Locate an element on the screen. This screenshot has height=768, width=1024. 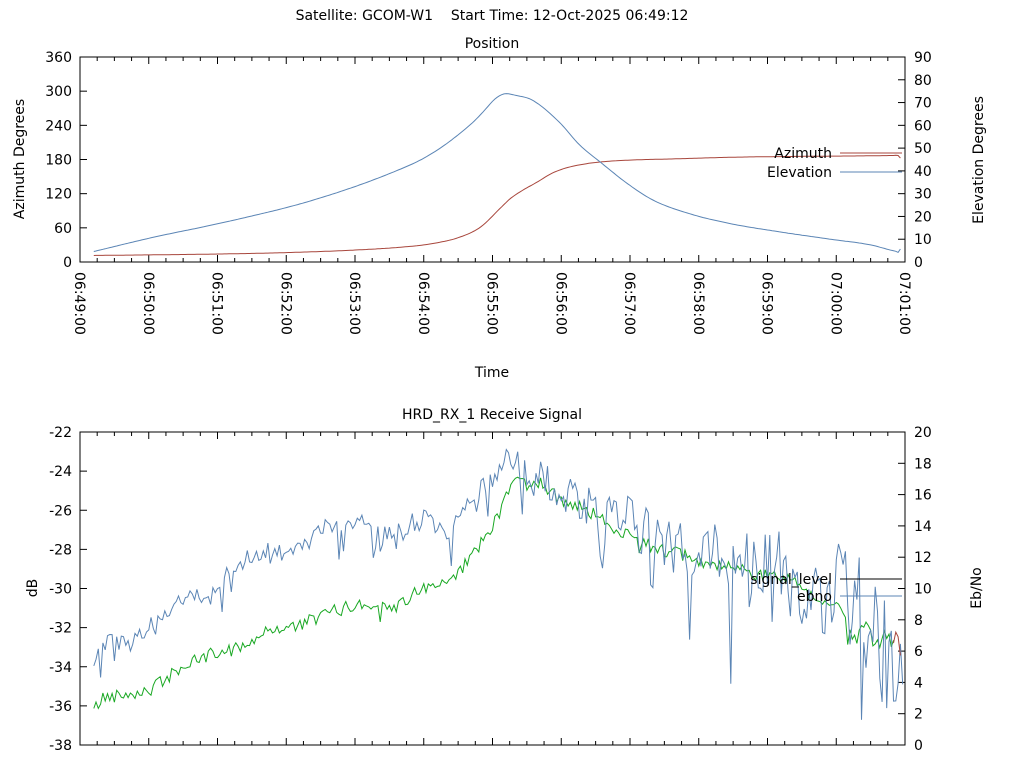
x-tick-label: 07:01:00 is located at coordinates (904, 303).